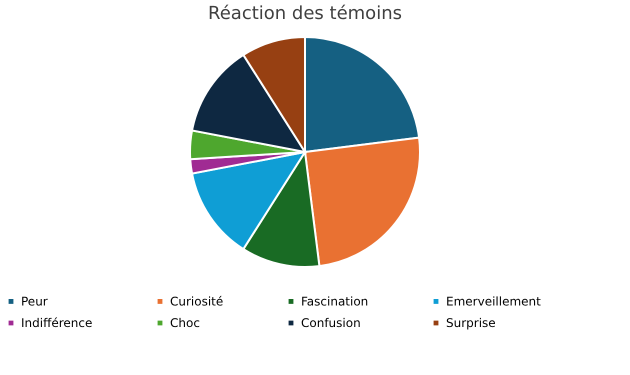 The width and height of the screenshot is (630, 375). Describe the element at coordinates (197, 301) in the screenshot. I see `legend-label: Curiosité` at that location.